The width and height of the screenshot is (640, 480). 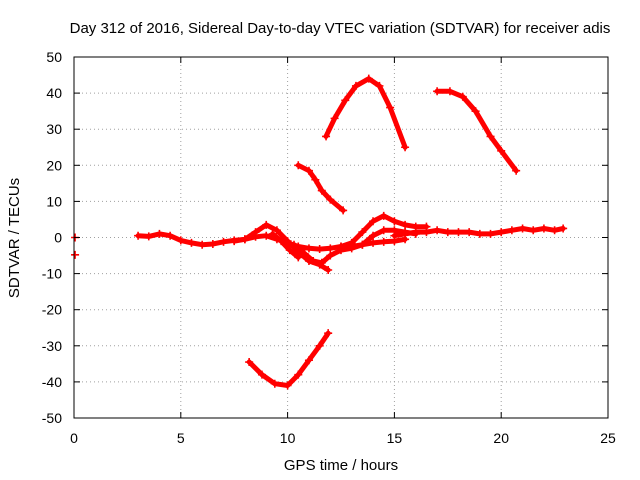 What do you see at coordinates (341, 465) in the screenshot?
I see `x-axis-label: GPS time / hours` at bounding box center [341, 465].